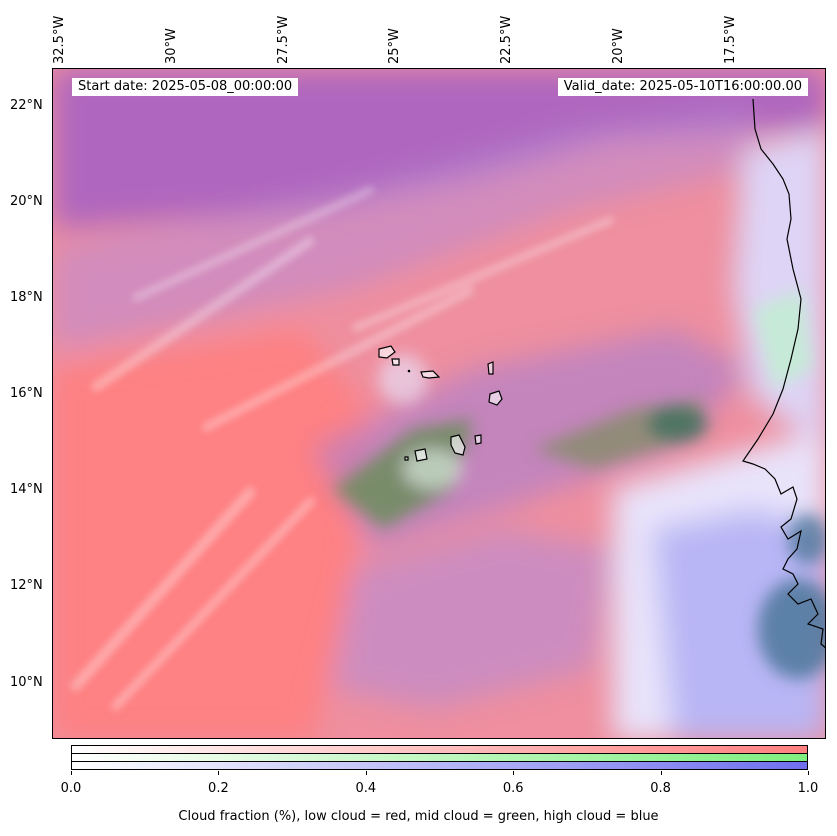 The height and width of the screenshot is (836, 837). I want to click on mid-cloud-green-west, so click(403, 474).